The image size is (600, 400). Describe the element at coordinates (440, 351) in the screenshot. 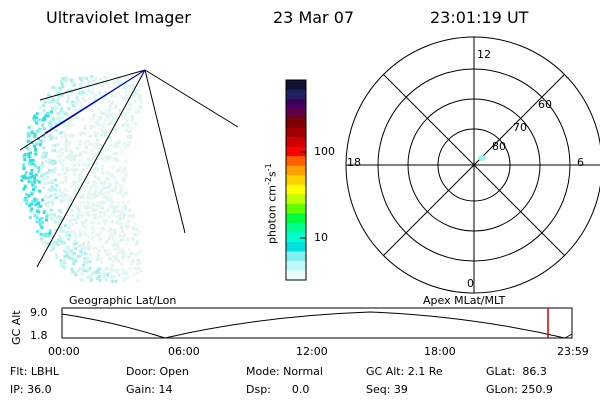

I see `x-tick-1800: 18:00` at that location.